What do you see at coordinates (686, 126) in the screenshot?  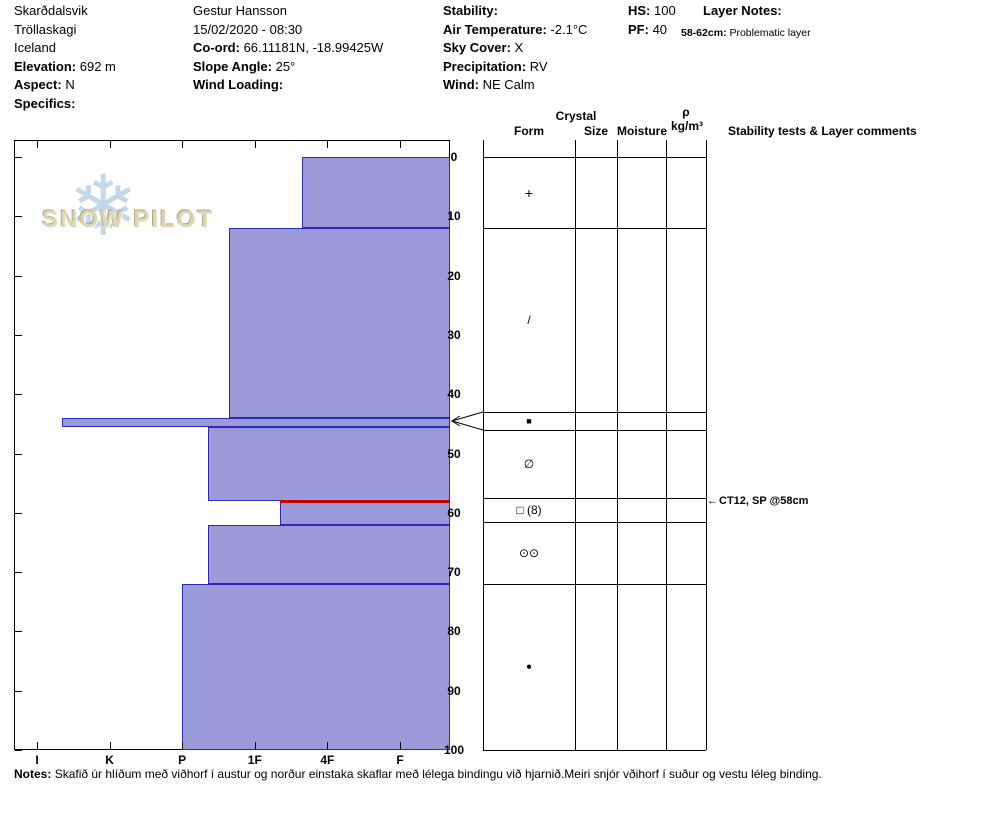 I see `density-units-header: kg/m³` at bounding box center [686, 126].